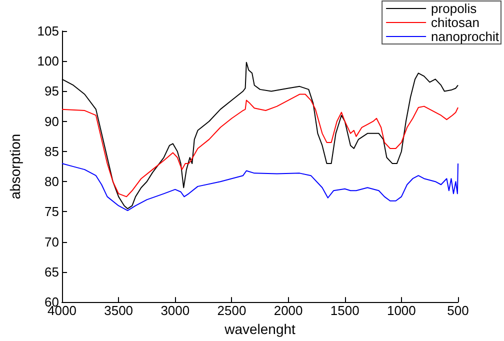 This screenshot has width=504, height=341. Describe the element at coordinates (51, 91) in the screenshot. I see `y-tick-label: 95` at that location.